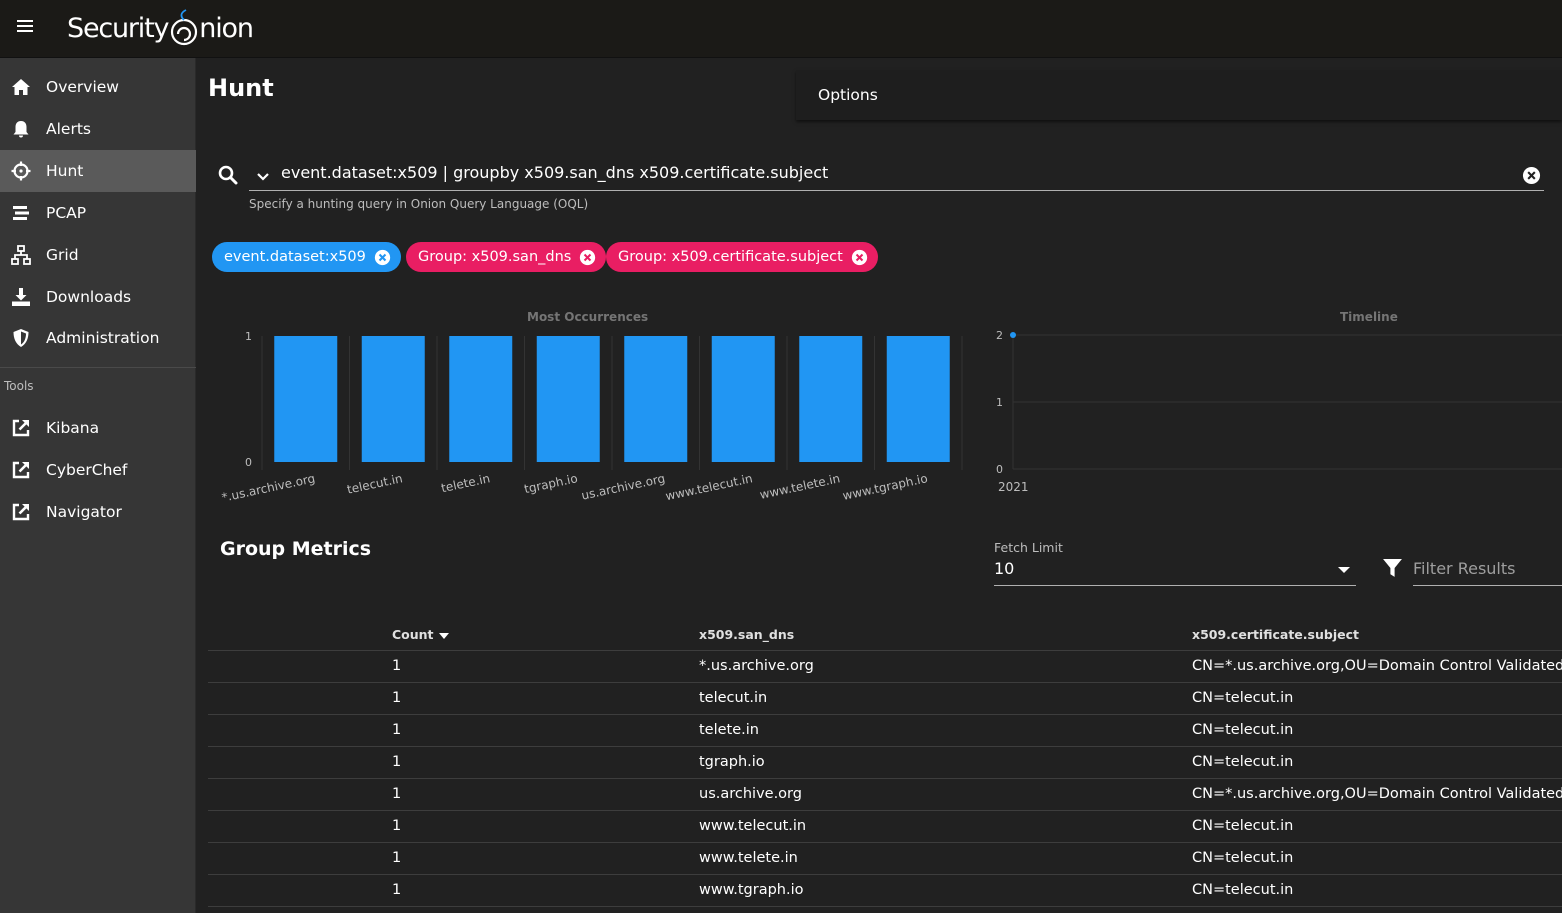  What do you see at coordinates (19, 386) in the screenshot?
I see `sidebar-tools-heading: Tools` at bounding box center [19, 386].